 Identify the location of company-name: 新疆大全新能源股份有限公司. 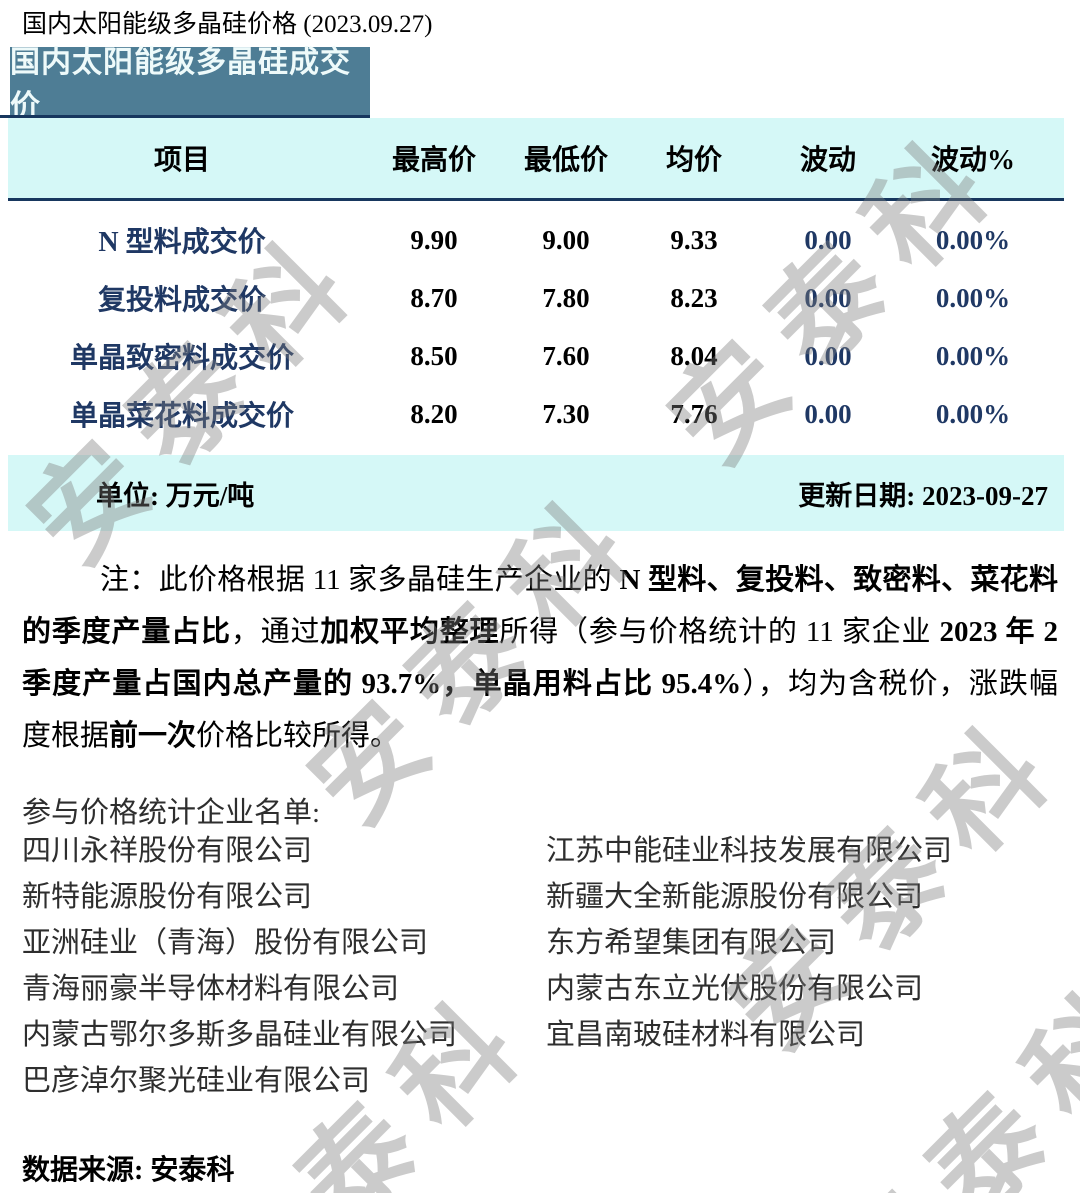
(735, 897).